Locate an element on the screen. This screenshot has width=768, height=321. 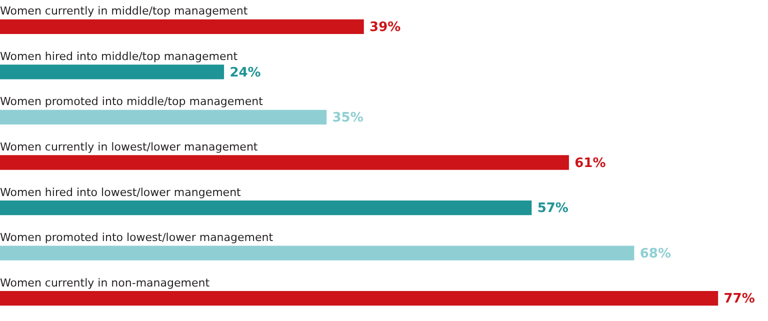
data-label: 68% is located at coordinates (655, 254).